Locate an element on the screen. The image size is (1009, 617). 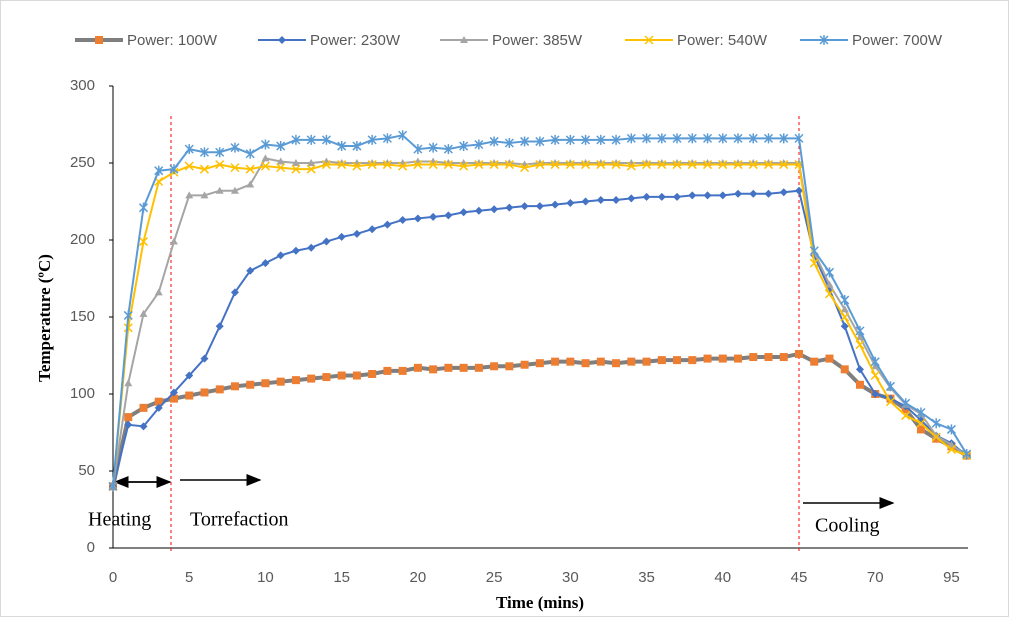
x-tick-label: 25 is located at coordinates (494, 577).